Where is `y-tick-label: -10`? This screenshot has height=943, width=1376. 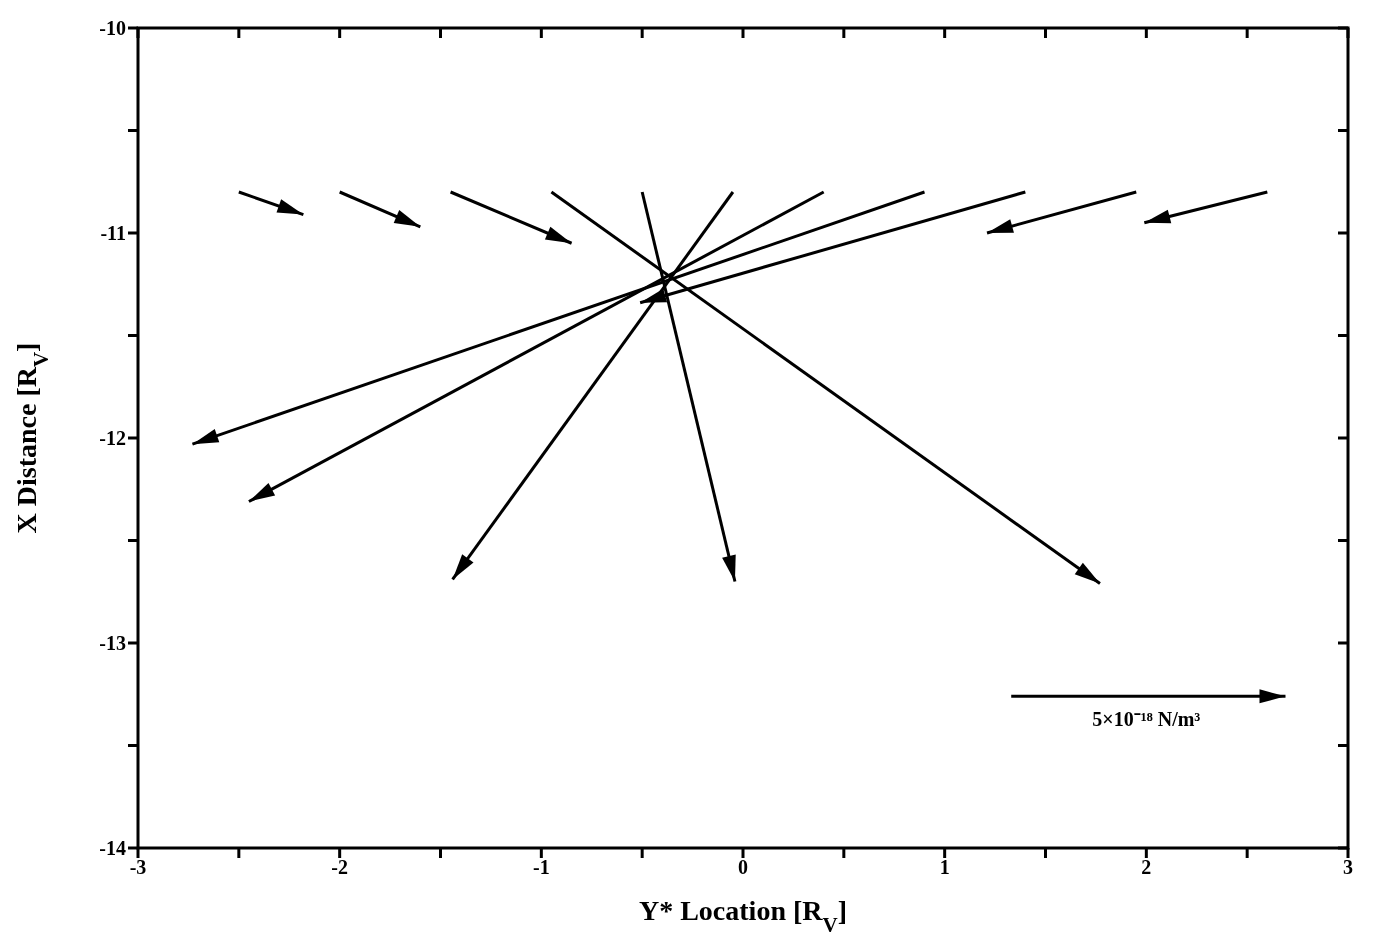 y-tick-label: -10 is located at coordinates (112, 28).